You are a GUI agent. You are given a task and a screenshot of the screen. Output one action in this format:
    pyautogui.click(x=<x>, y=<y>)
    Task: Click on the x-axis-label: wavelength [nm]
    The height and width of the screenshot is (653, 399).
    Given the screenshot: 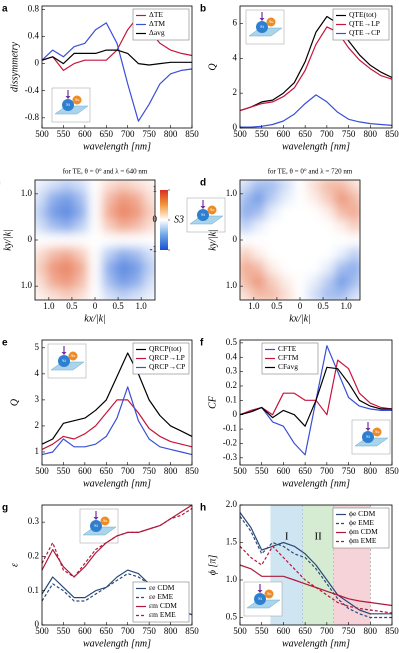 What is the action you would take?
    pyautogui.click(x=117, y=146)
    